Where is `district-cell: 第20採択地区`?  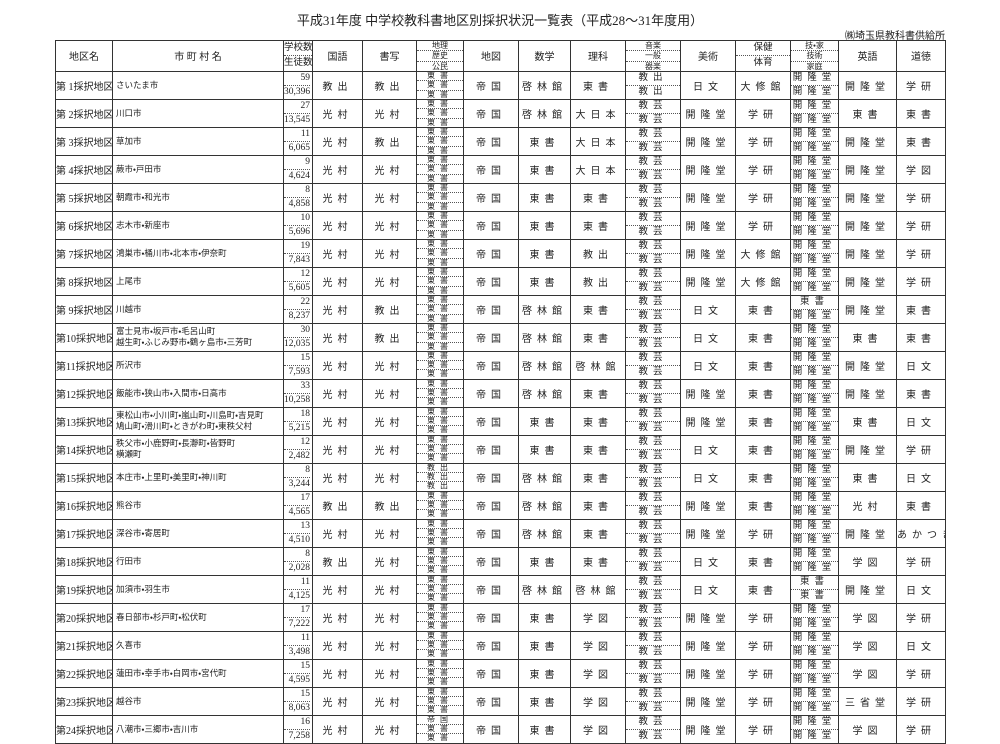 district-cell: 第20採択地区 is located at coordinates (84, 617).